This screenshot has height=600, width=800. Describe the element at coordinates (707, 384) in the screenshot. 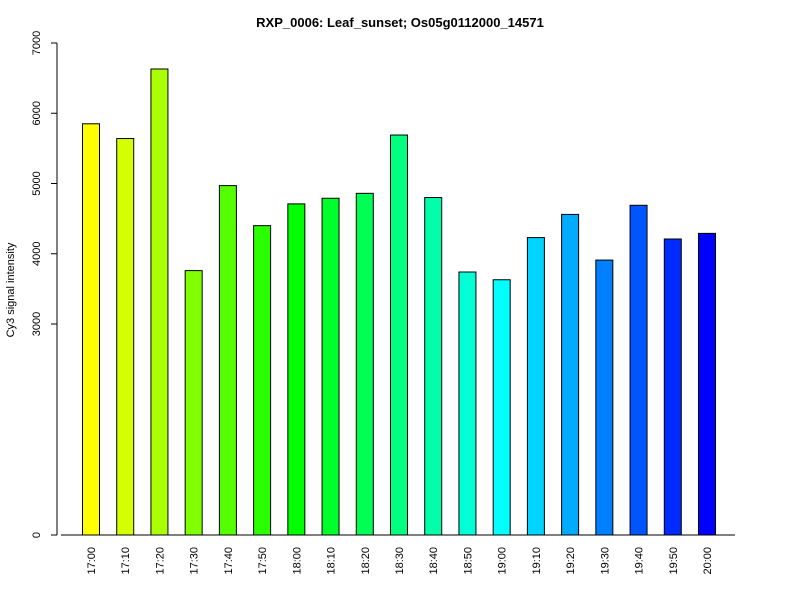

I see `bar-2000` at that location.